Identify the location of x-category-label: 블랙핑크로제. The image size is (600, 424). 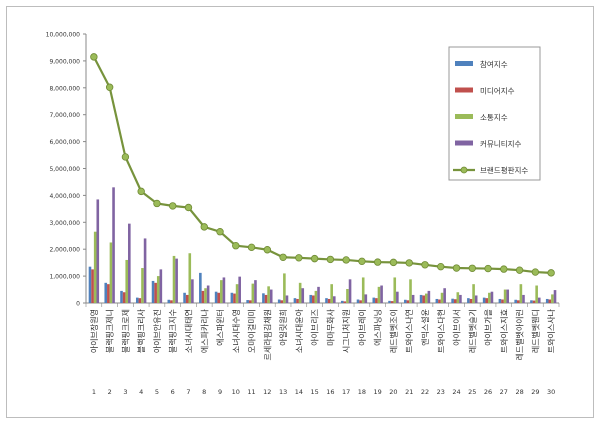
(125, 331).